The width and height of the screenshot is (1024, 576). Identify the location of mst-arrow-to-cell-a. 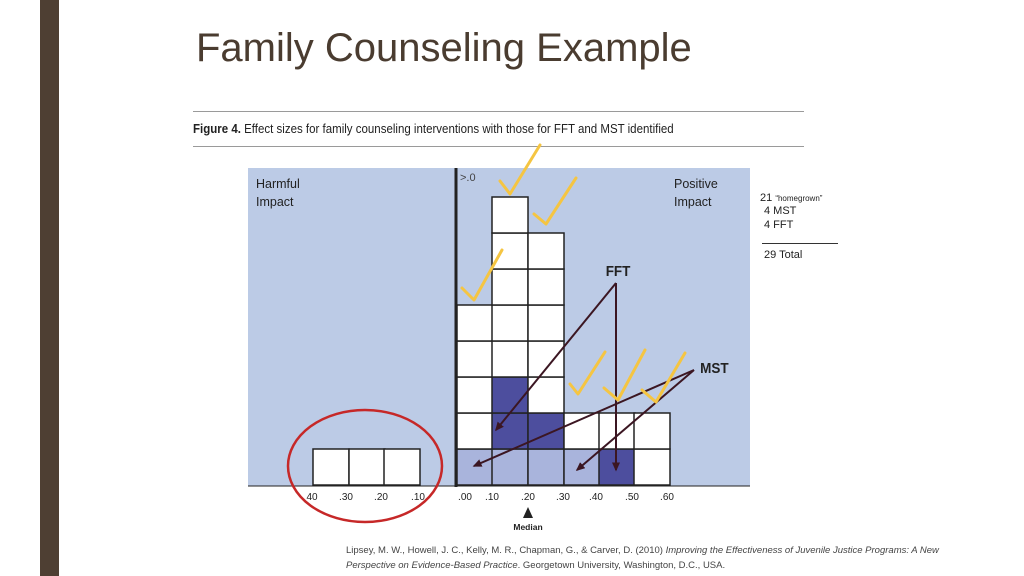
(583, 418).